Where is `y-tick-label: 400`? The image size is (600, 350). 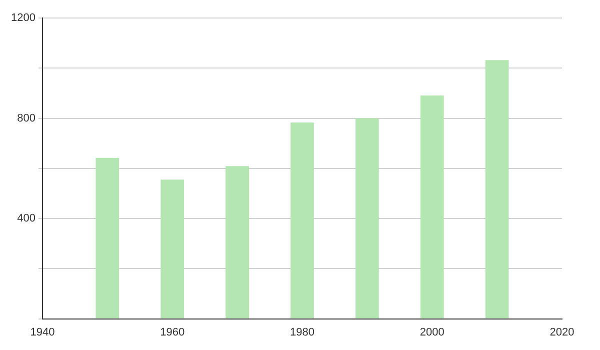
y-tick-label: 400 is located at coordinates (26, 218).